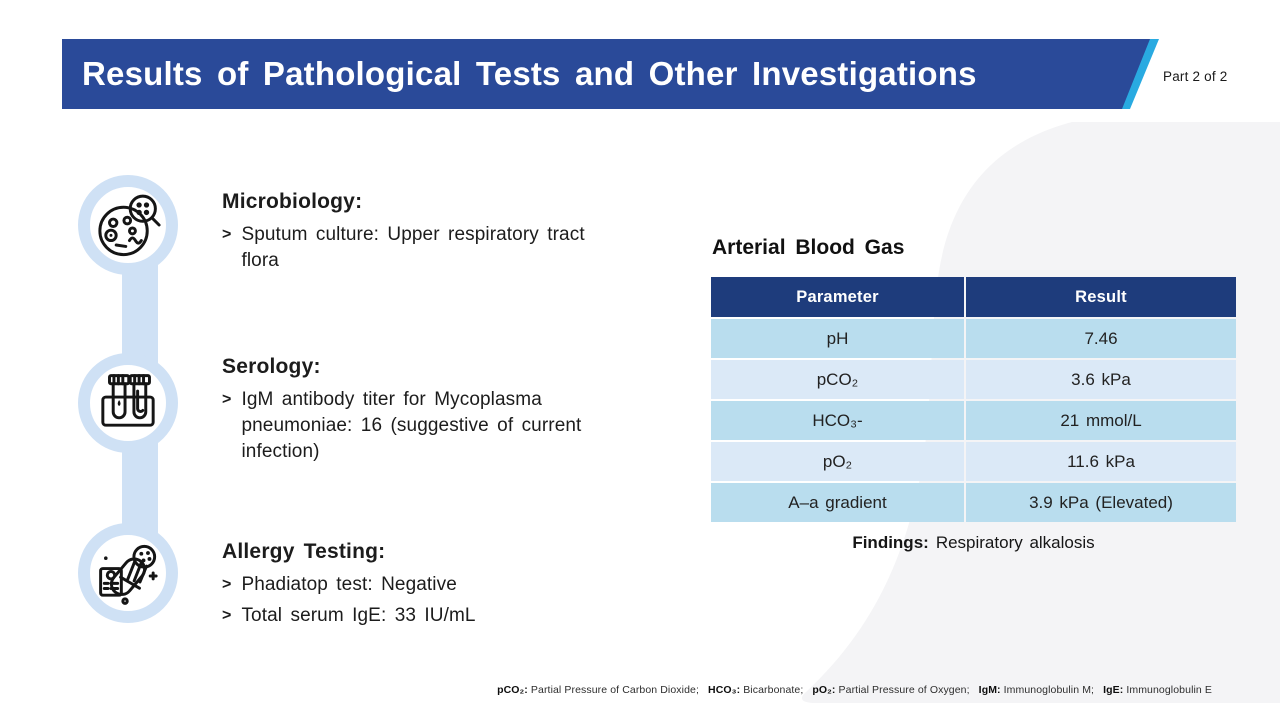 This screenshot has width=1280, height=720. I want to click on list-item: > Total serum IgE: 33 IU/mL, so click(432, 616).